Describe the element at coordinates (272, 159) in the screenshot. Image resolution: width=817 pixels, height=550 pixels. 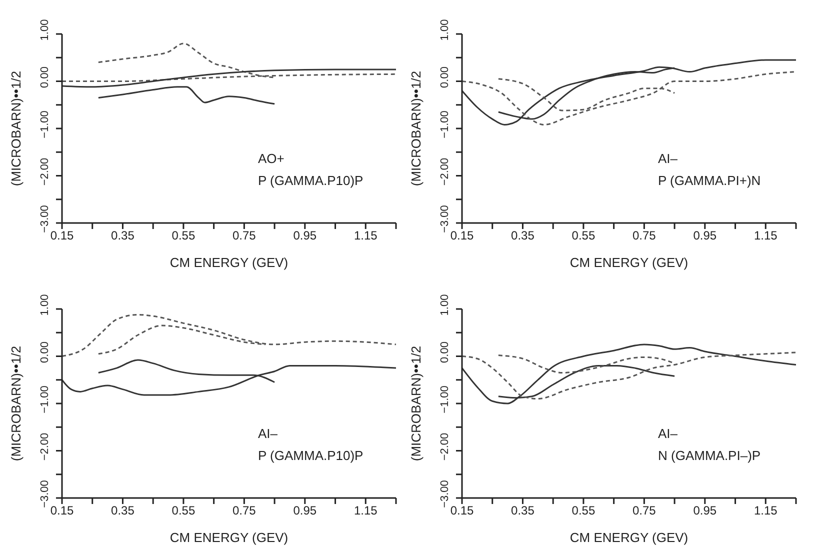
I see `annotation: AO+` at that location.